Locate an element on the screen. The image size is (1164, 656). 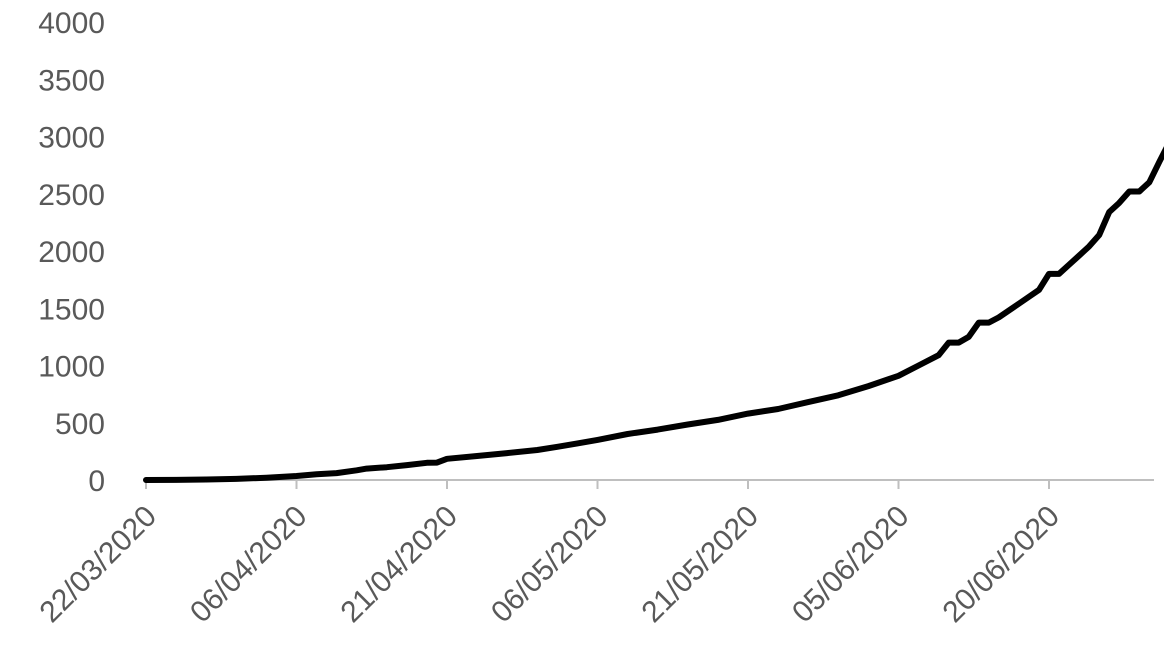
x-tick-label: 06/04/2020 is located at coordinates (249, 565).